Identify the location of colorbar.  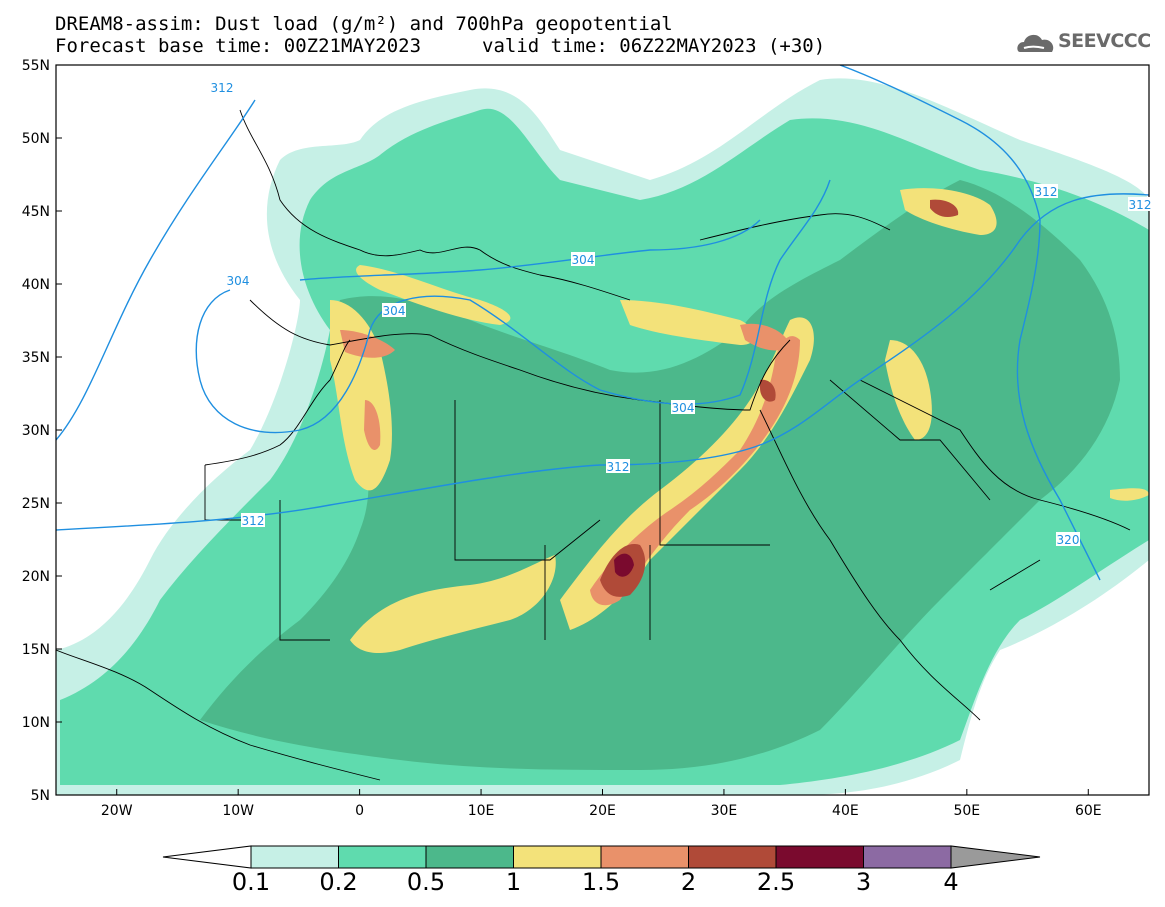
(601, 857).